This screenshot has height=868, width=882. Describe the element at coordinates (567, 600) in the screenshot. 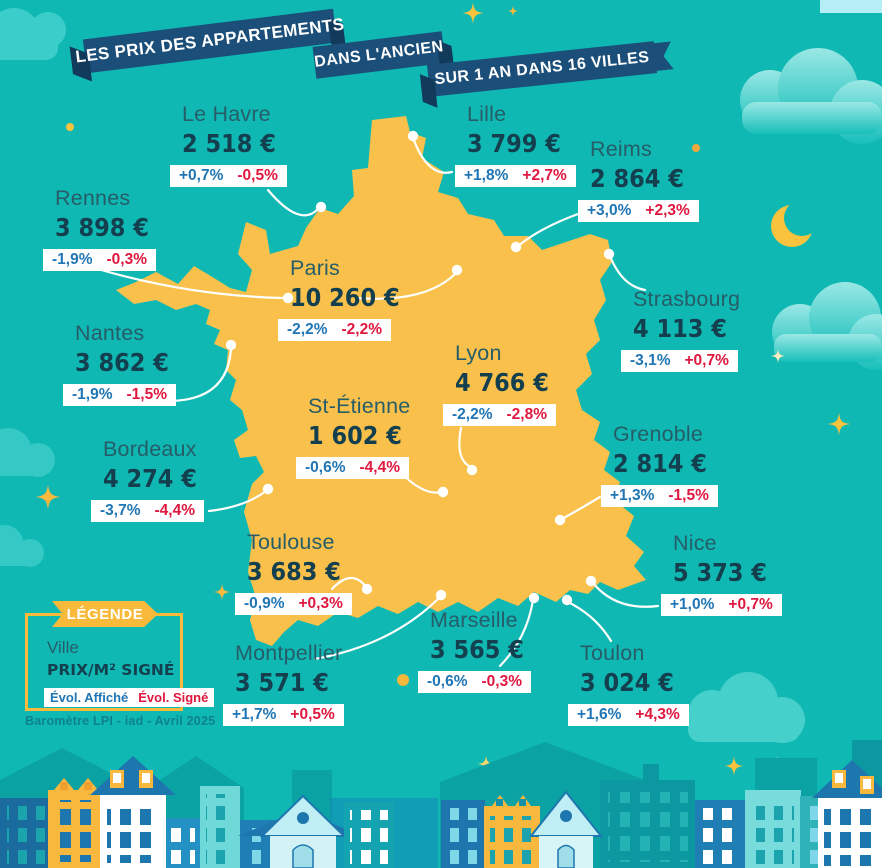

I see `city-dot-toulon` at that location.